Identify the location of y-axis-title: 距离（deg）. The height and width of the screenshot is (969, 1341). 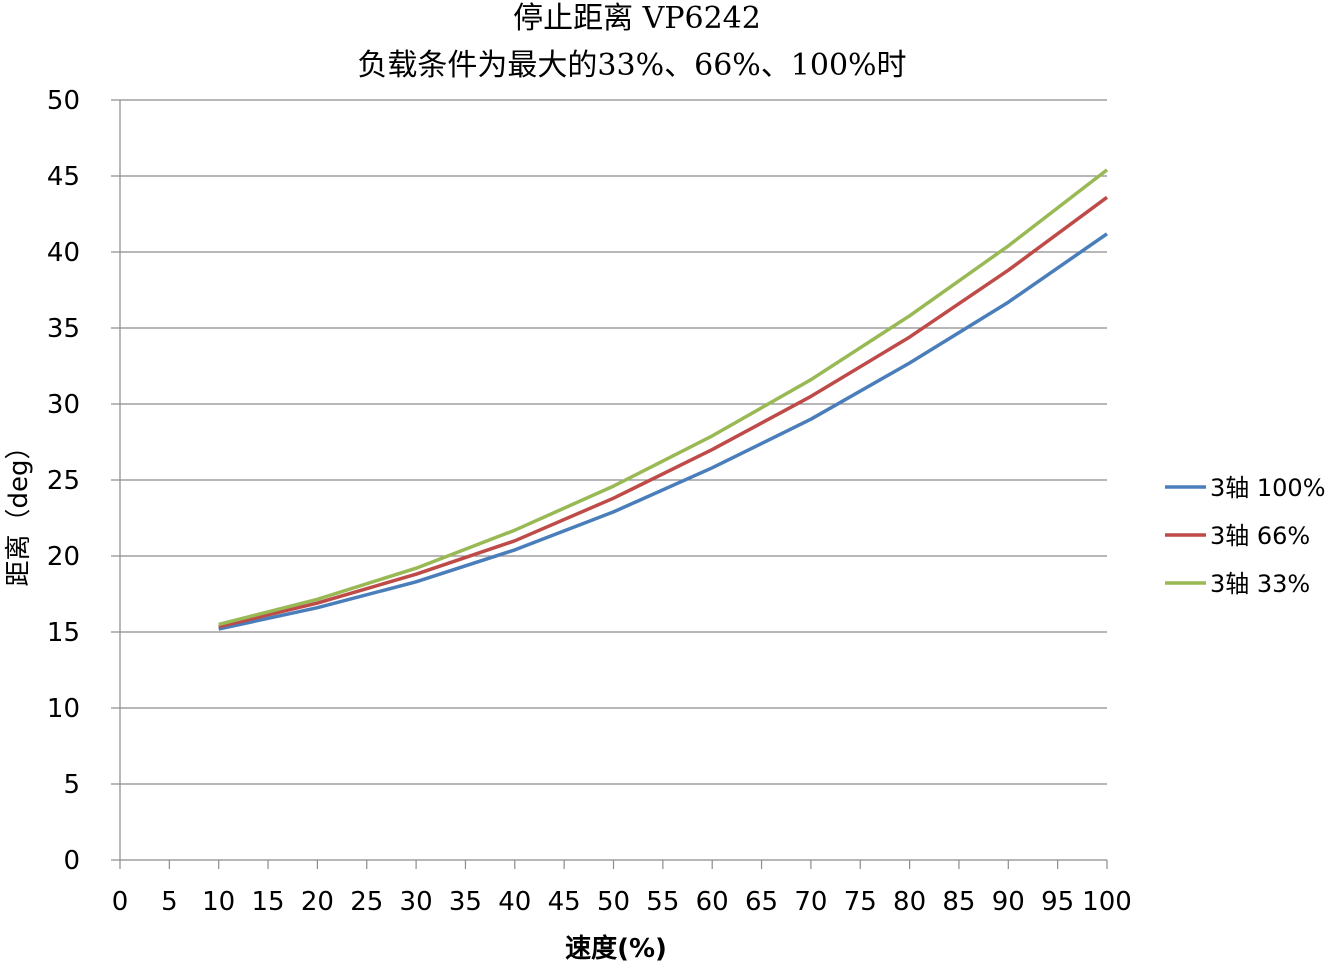
(19, 509).